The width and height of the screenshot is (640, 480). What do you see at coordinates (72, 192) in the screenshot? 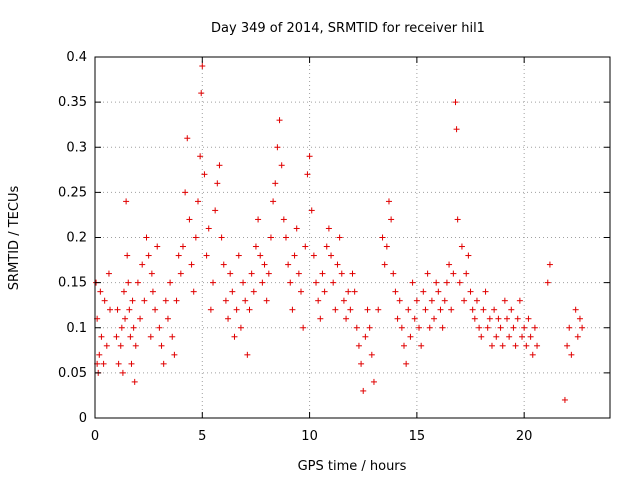
I see `y-tick-label: 0.25` at bounding box center [72, 192].